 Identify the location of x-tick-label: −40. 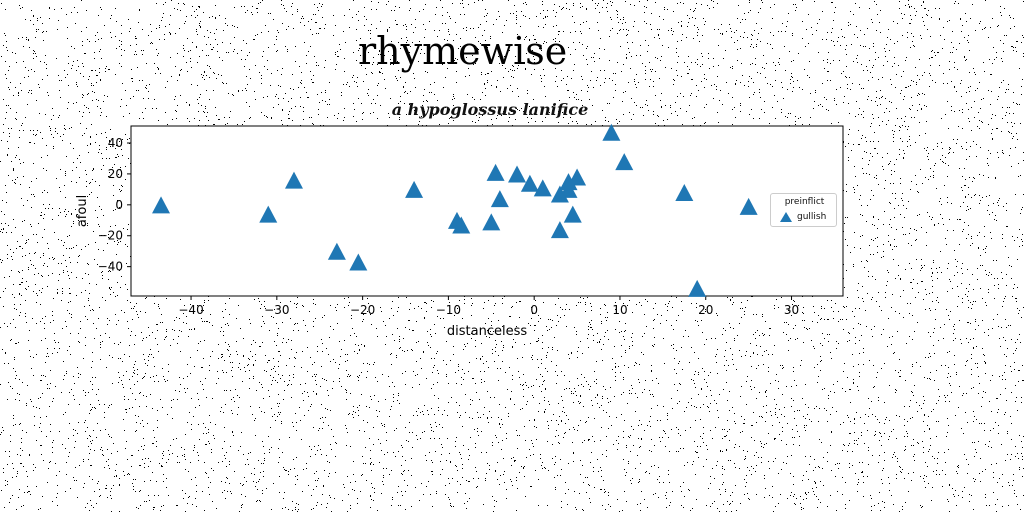
(190, 310).